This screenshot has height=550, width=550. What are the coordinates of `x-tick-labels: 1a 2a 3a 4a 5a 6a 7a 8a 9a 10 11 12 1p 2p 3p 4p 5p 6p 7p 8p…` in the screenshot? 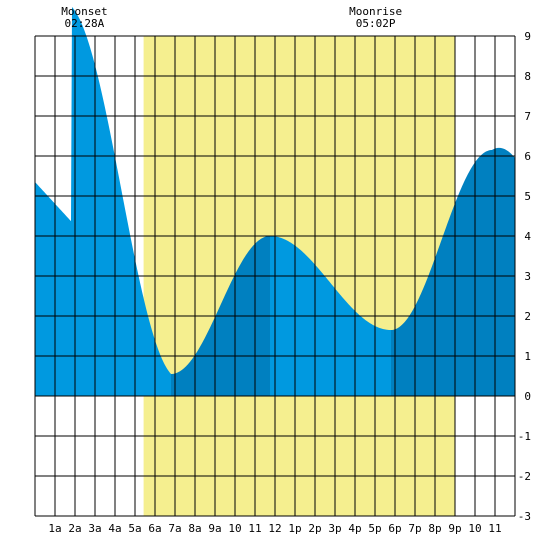 It's located at (274, 528).